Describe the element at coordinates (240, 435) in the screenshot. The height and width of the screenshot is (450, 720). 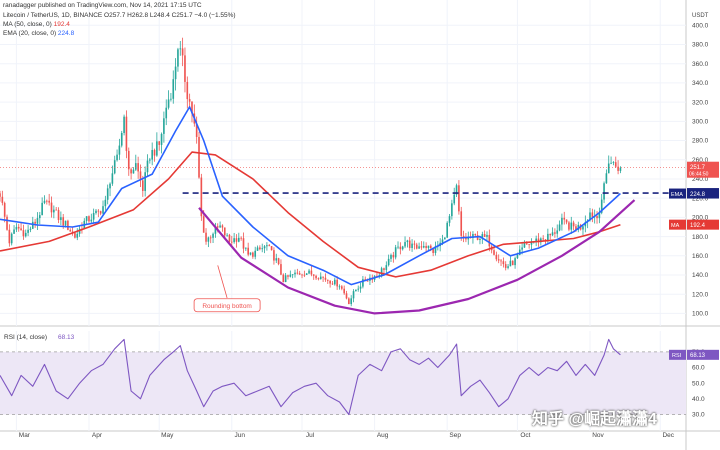
I see `time-tick-label: Jun` at that location.